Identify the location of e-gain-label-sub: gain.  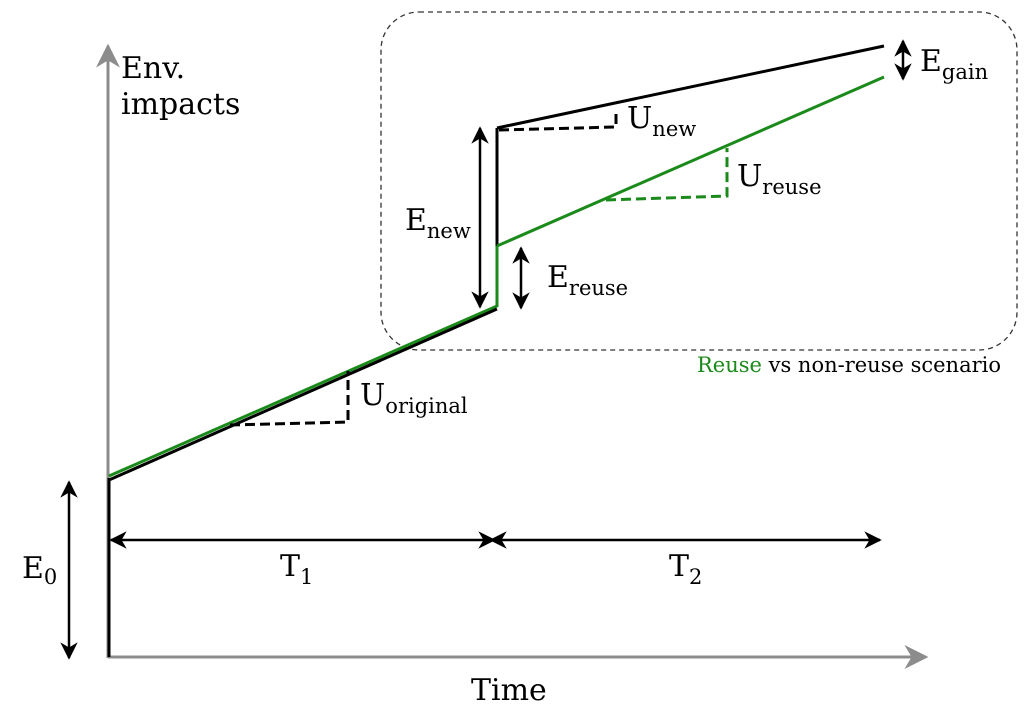
(965, 72).